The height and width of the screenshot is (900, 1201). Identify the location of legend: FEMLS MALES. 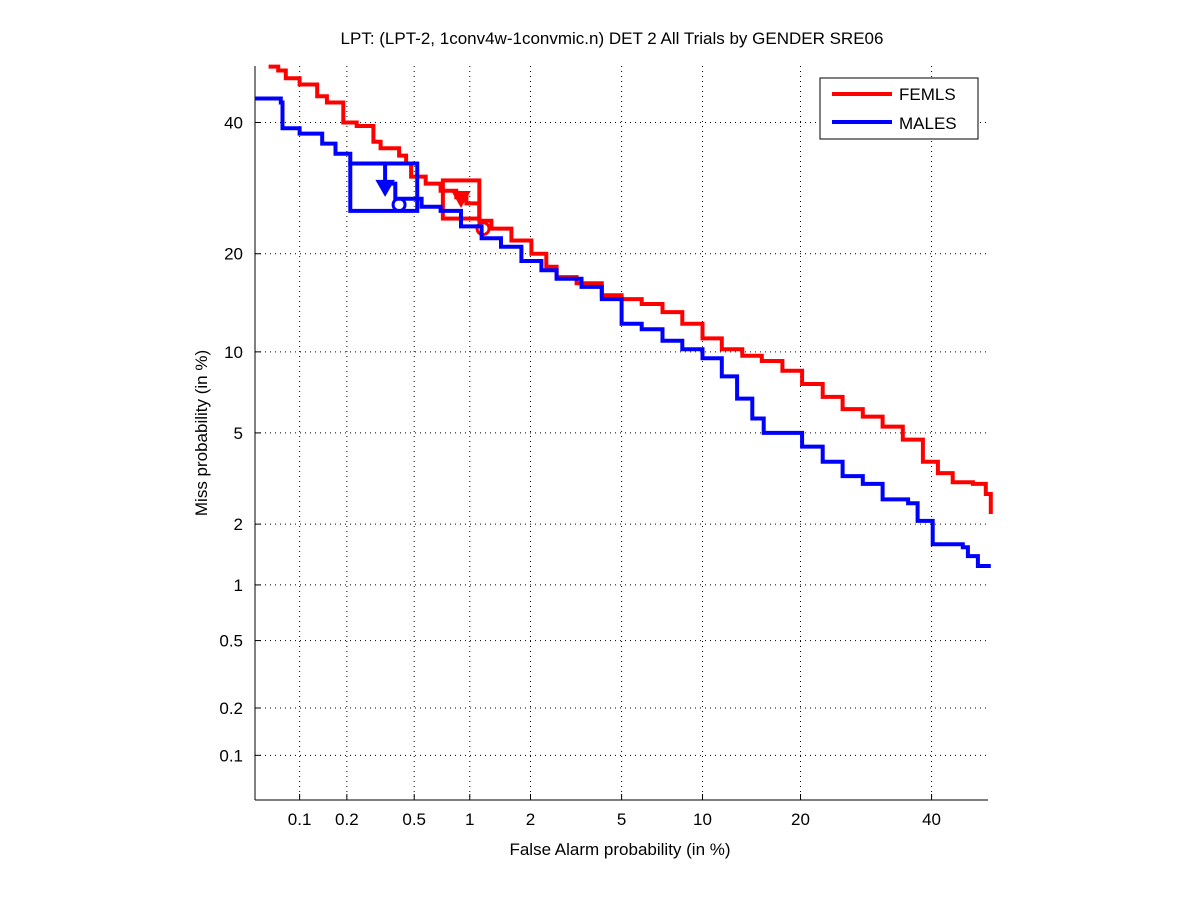
(899, 108).